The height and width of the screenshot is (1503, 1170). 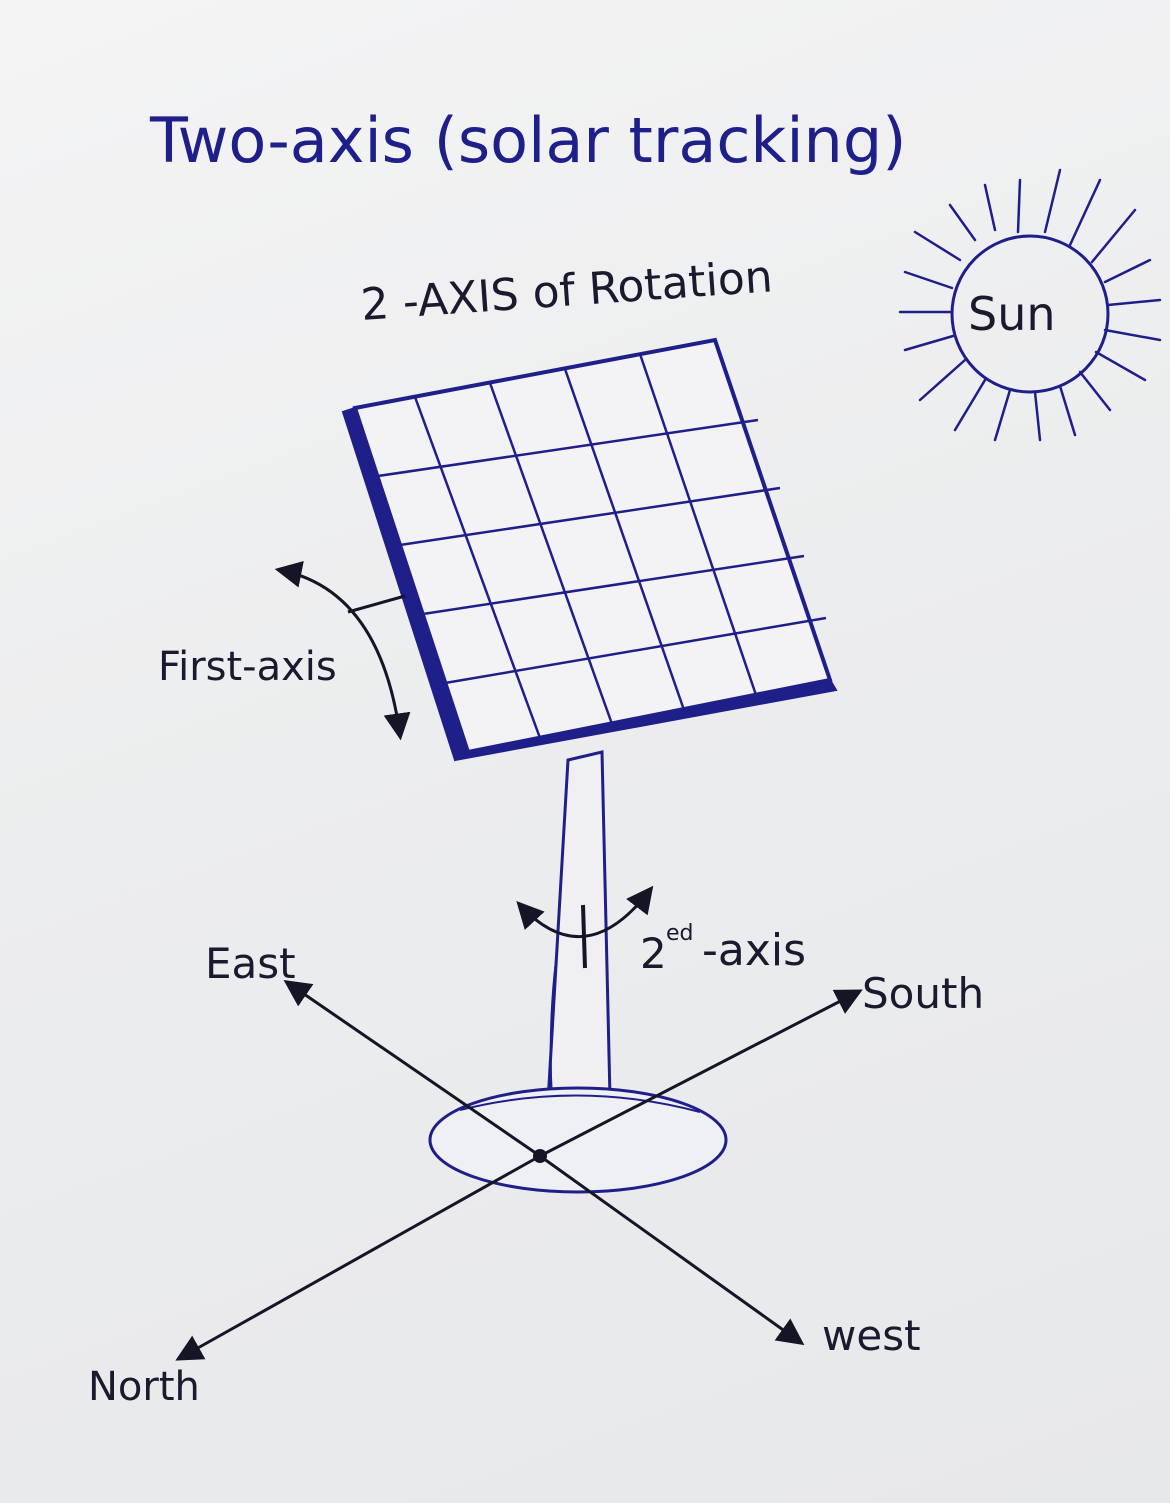 What do you see at coordinates (923, 993) in the screenshot?
I see `direction-south: South` at bounding box center [923, 993].